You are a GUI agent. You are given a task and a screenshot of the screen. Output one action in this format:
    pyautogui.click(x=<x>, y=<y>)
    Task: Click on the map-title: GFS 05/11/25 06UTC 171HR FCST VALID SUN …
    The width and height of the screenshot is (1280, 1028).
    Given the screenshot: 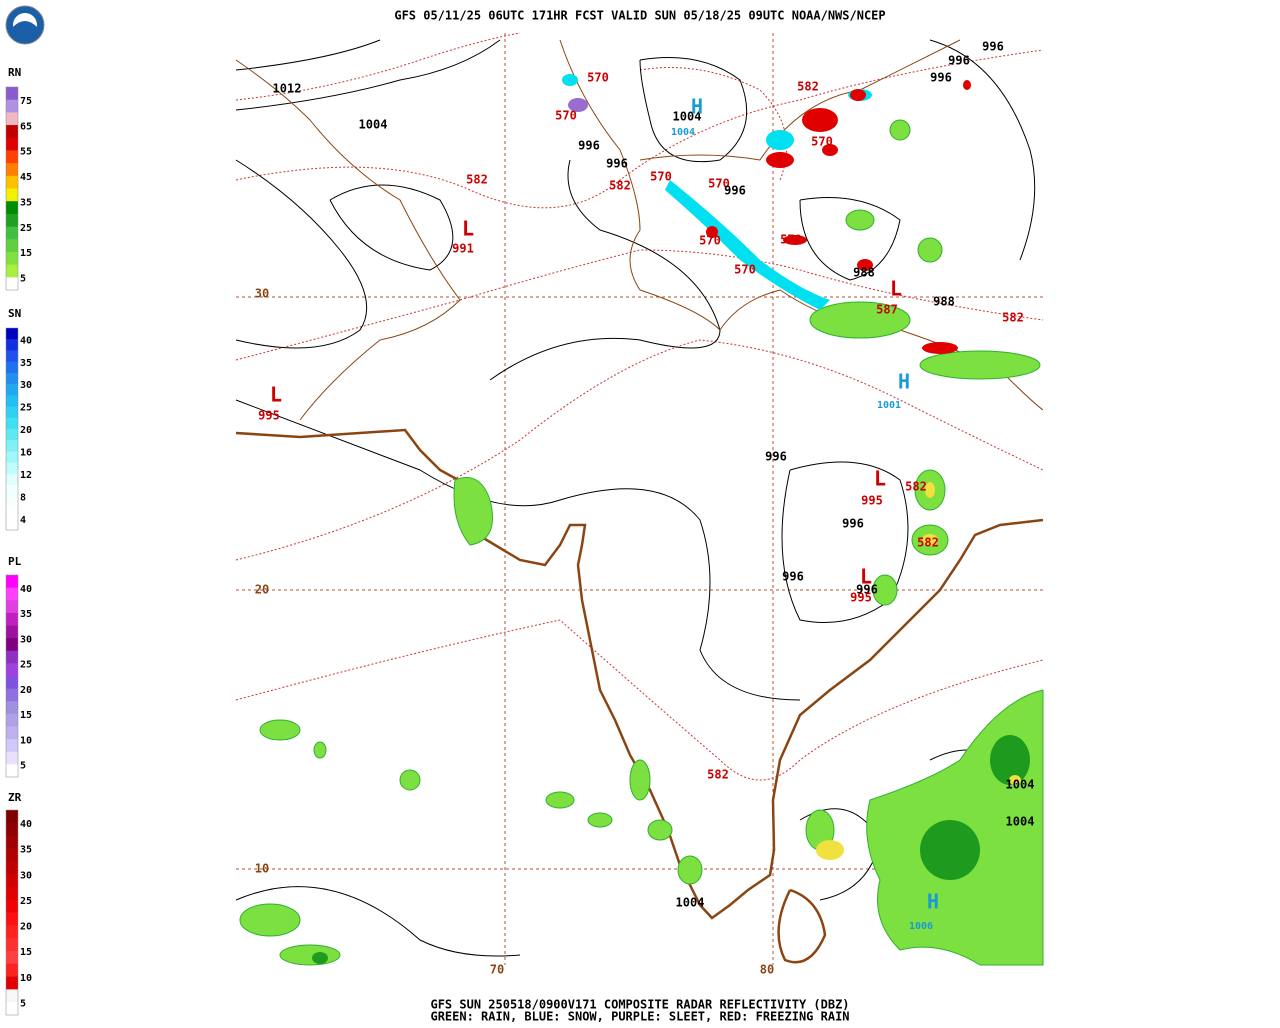 What is the action you would take?
    pyautogui.click(x=639, y=16)
    